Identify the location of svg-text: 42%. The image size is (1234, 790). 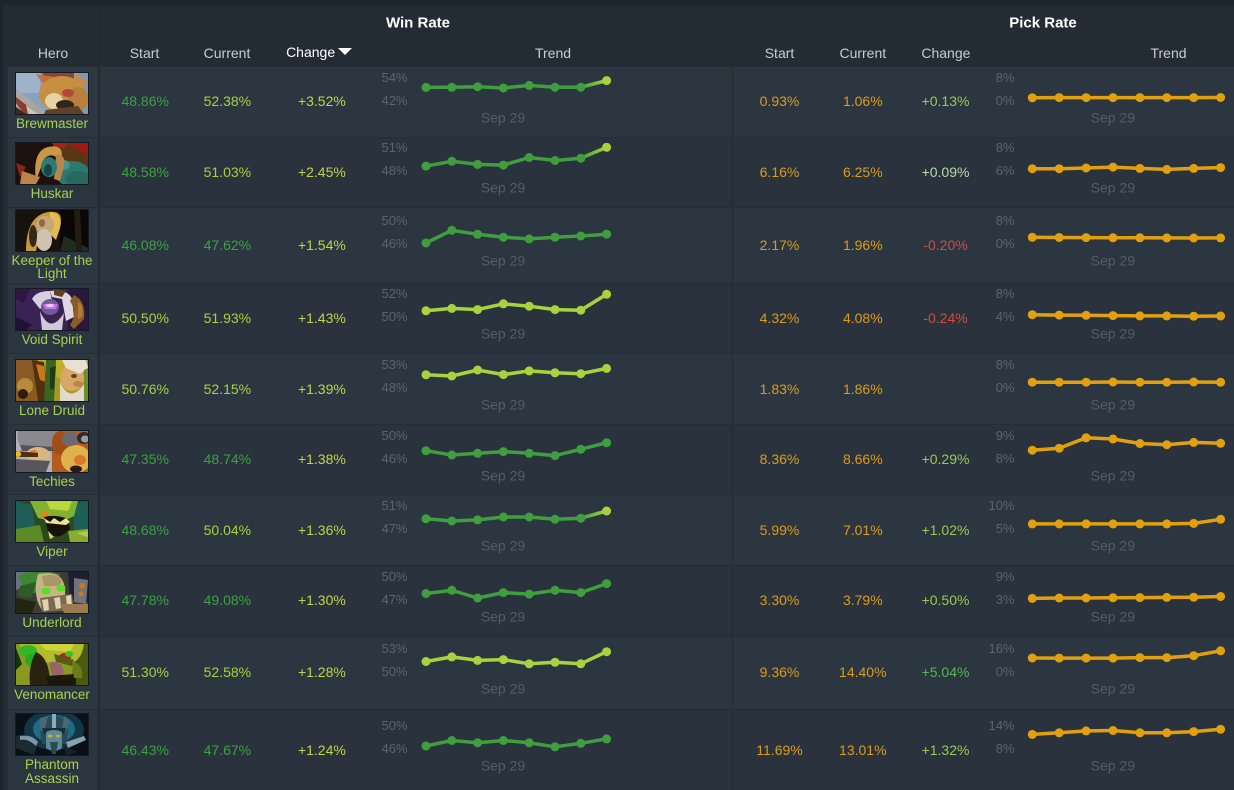
(394, 100).